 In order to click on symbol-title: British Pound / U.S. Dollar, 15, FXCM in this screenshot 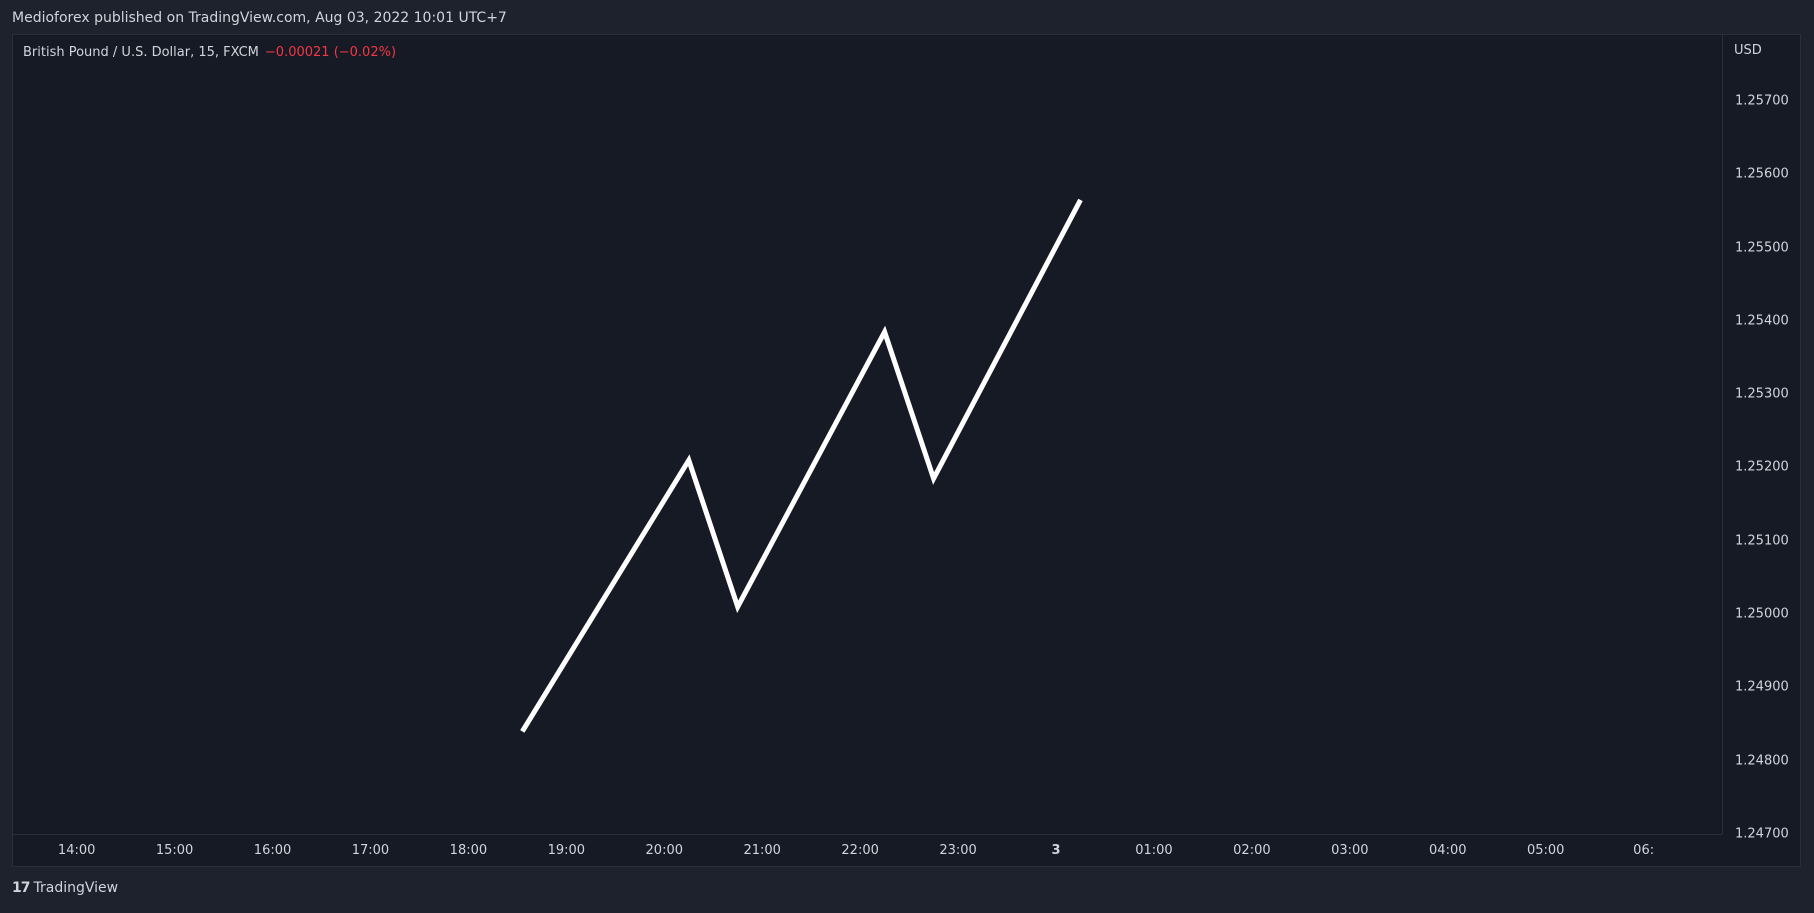, I will do `click(141, 52)`.